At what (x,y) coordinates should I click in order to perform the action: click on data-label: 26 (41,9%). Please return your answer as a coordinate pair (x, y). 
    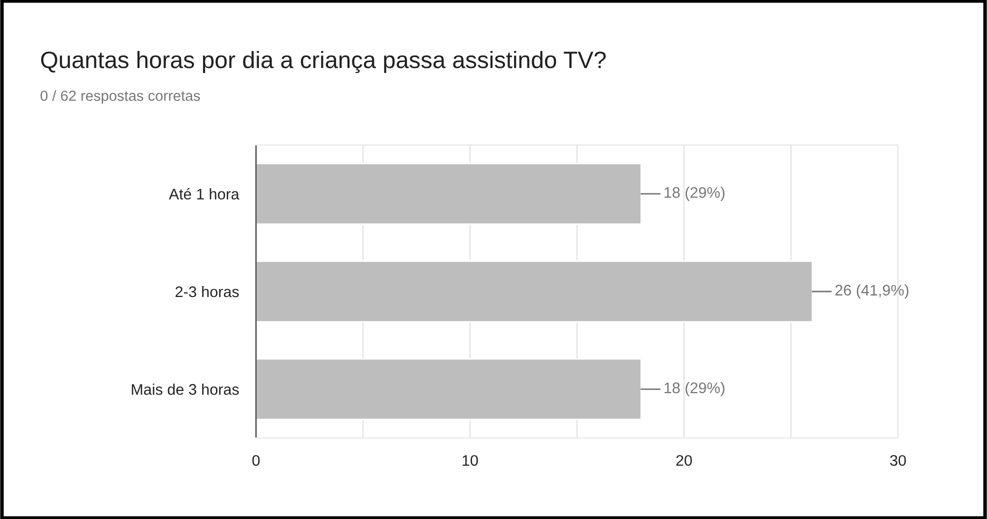
    Looking at the image, I should click on (871, 291).